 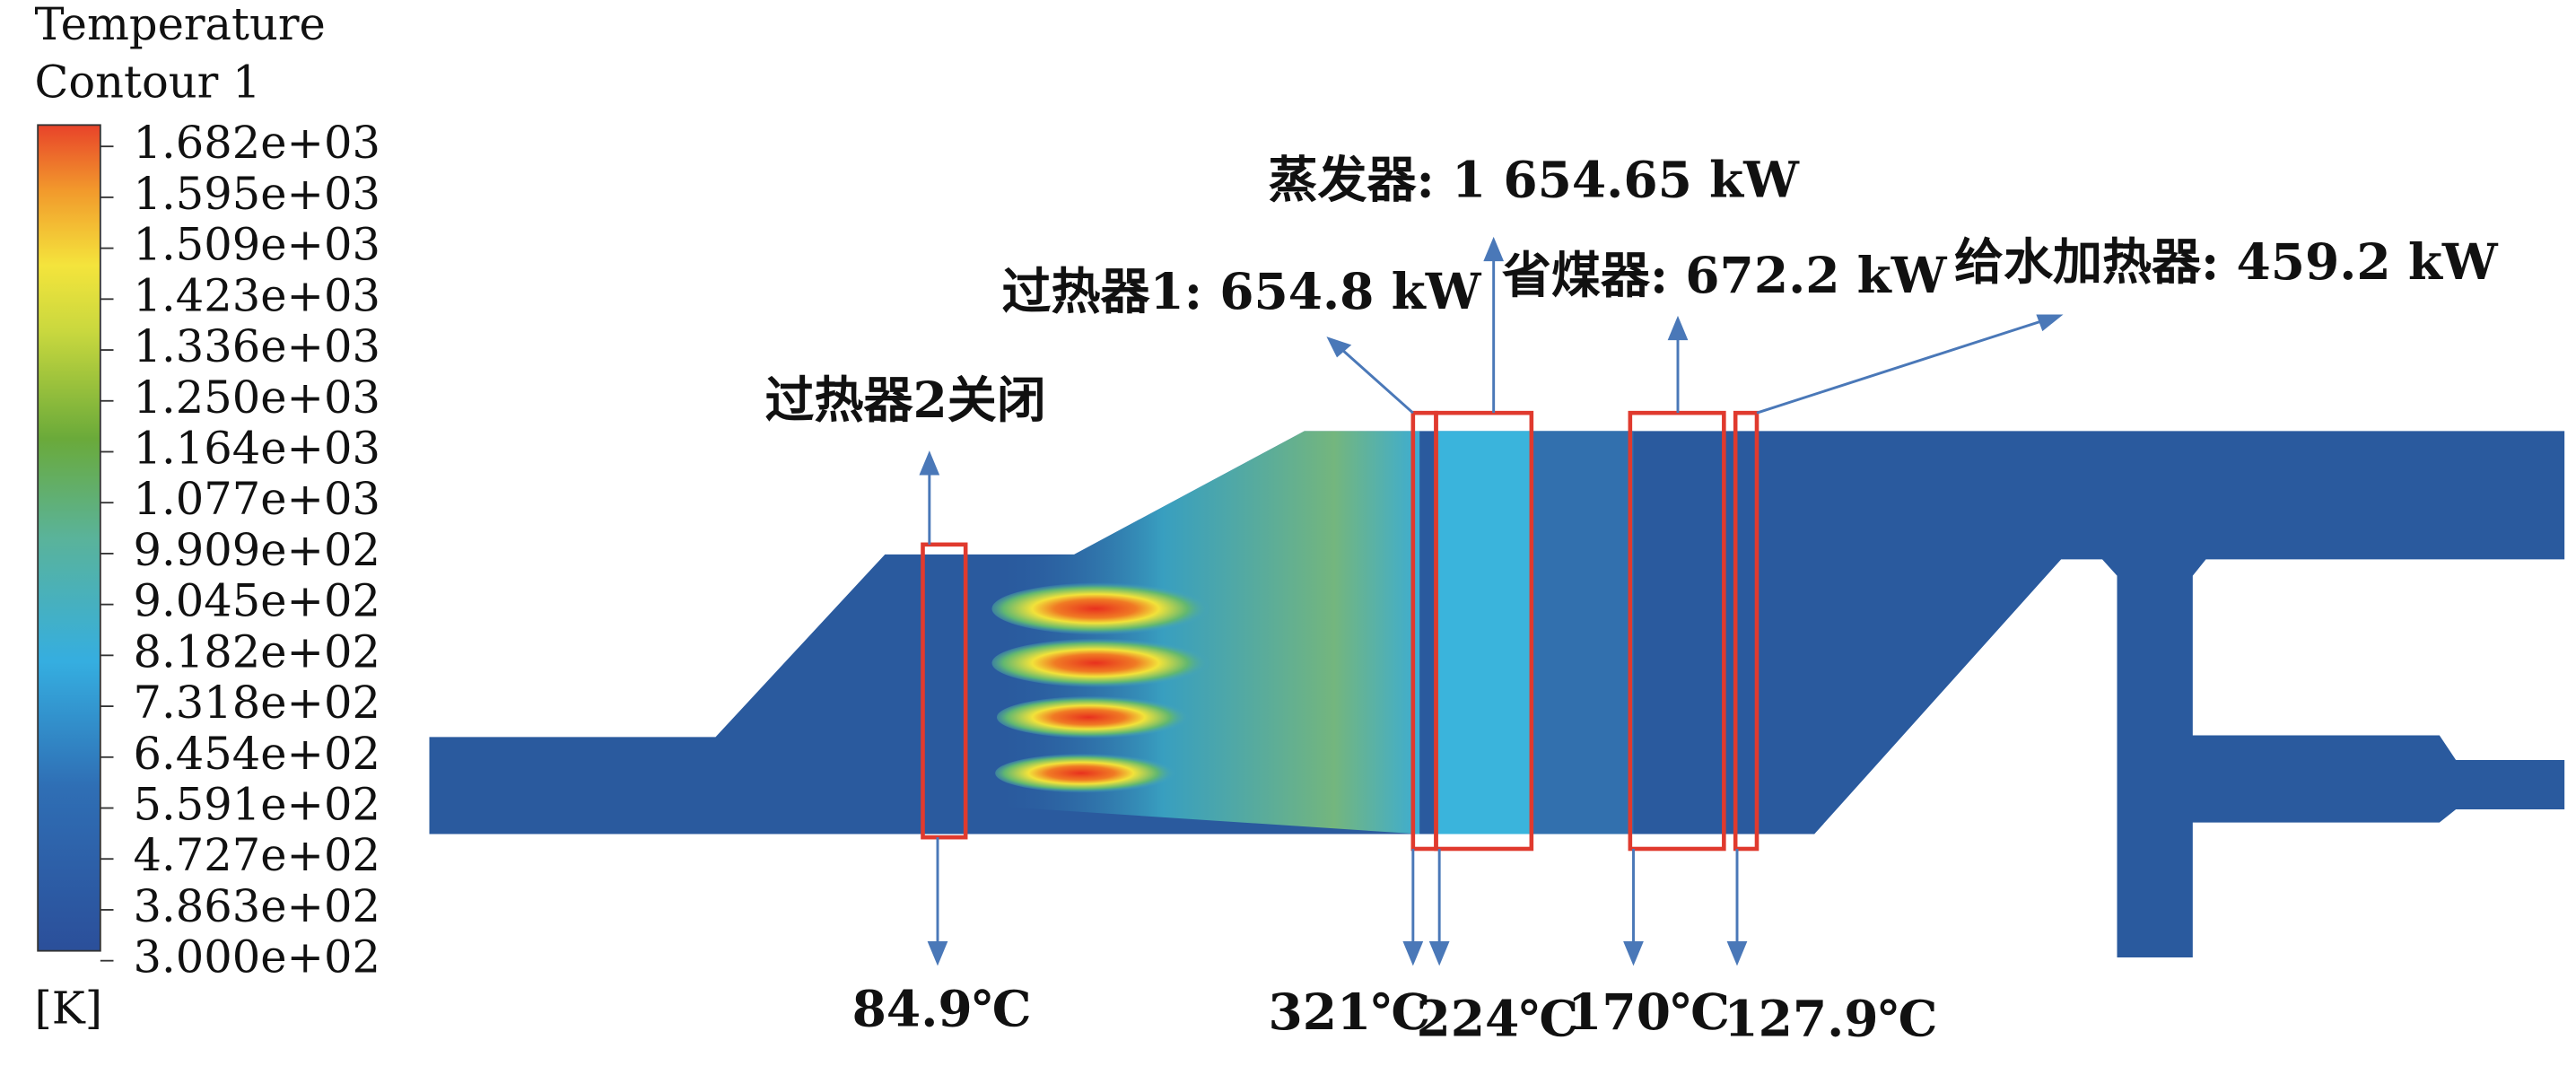 I want to click on colorbar-label: 3.863e+02, so click(x=257, y=906).